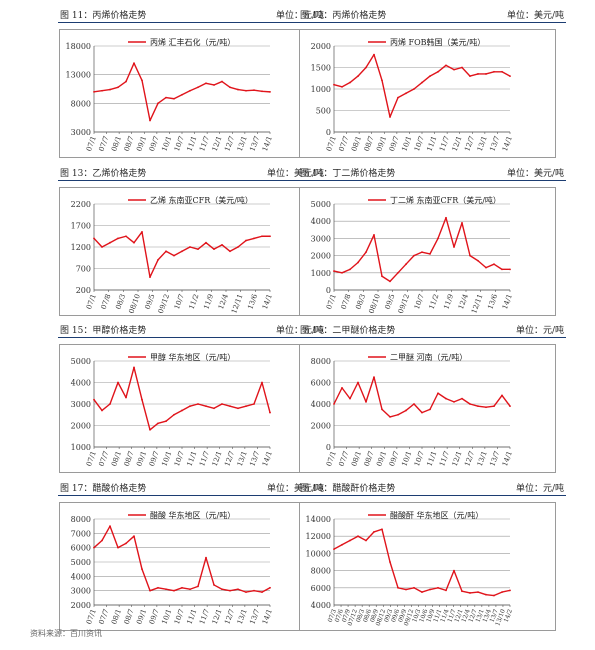 The height and width of the screenshot is (650, 595). I want to click on x-tick-label: 13/7, so click(494, 459).